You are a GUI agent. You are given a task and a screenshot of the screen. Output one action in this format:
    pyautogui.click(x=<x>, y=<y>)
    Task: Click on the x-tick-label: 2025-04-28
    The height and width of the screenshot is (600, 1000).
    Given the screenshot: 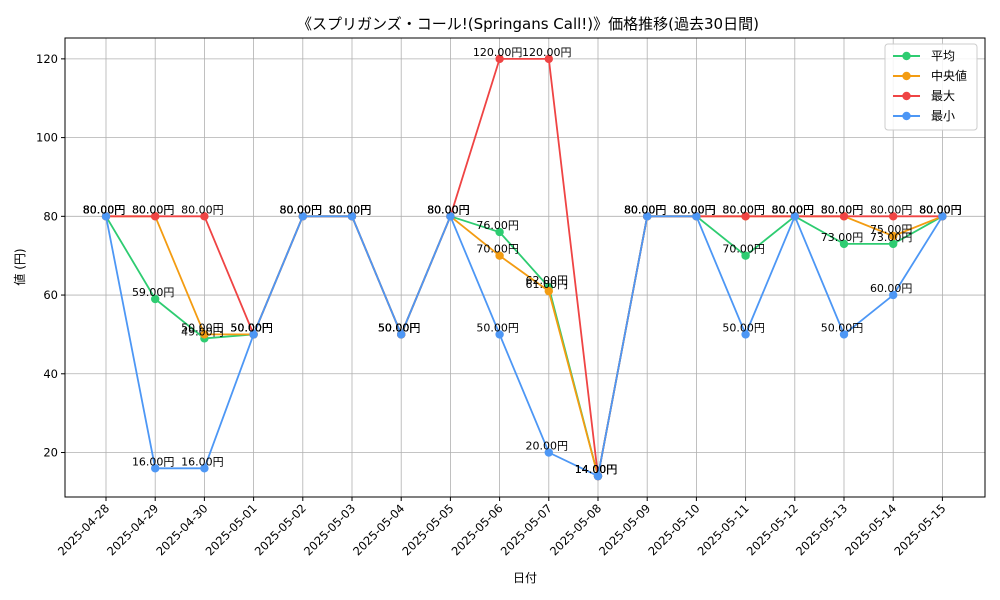 What is the action you would take?
    pyautogui.click(x=83, y=529)
    